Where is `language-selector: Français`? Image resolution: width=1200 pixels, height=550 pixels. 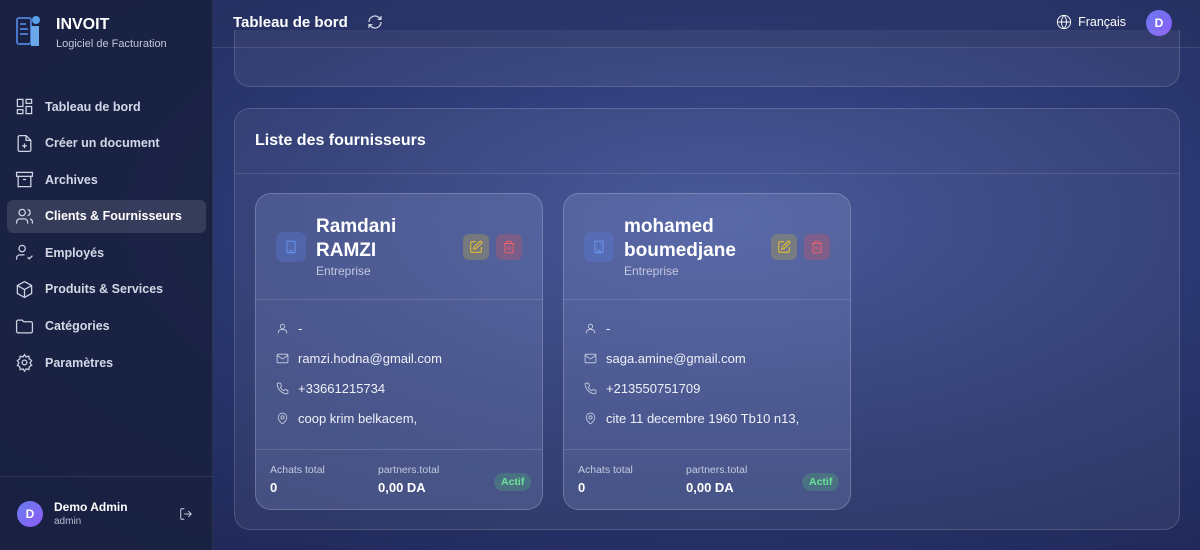 language-selector: Français is located at coordinates (1091, 22).